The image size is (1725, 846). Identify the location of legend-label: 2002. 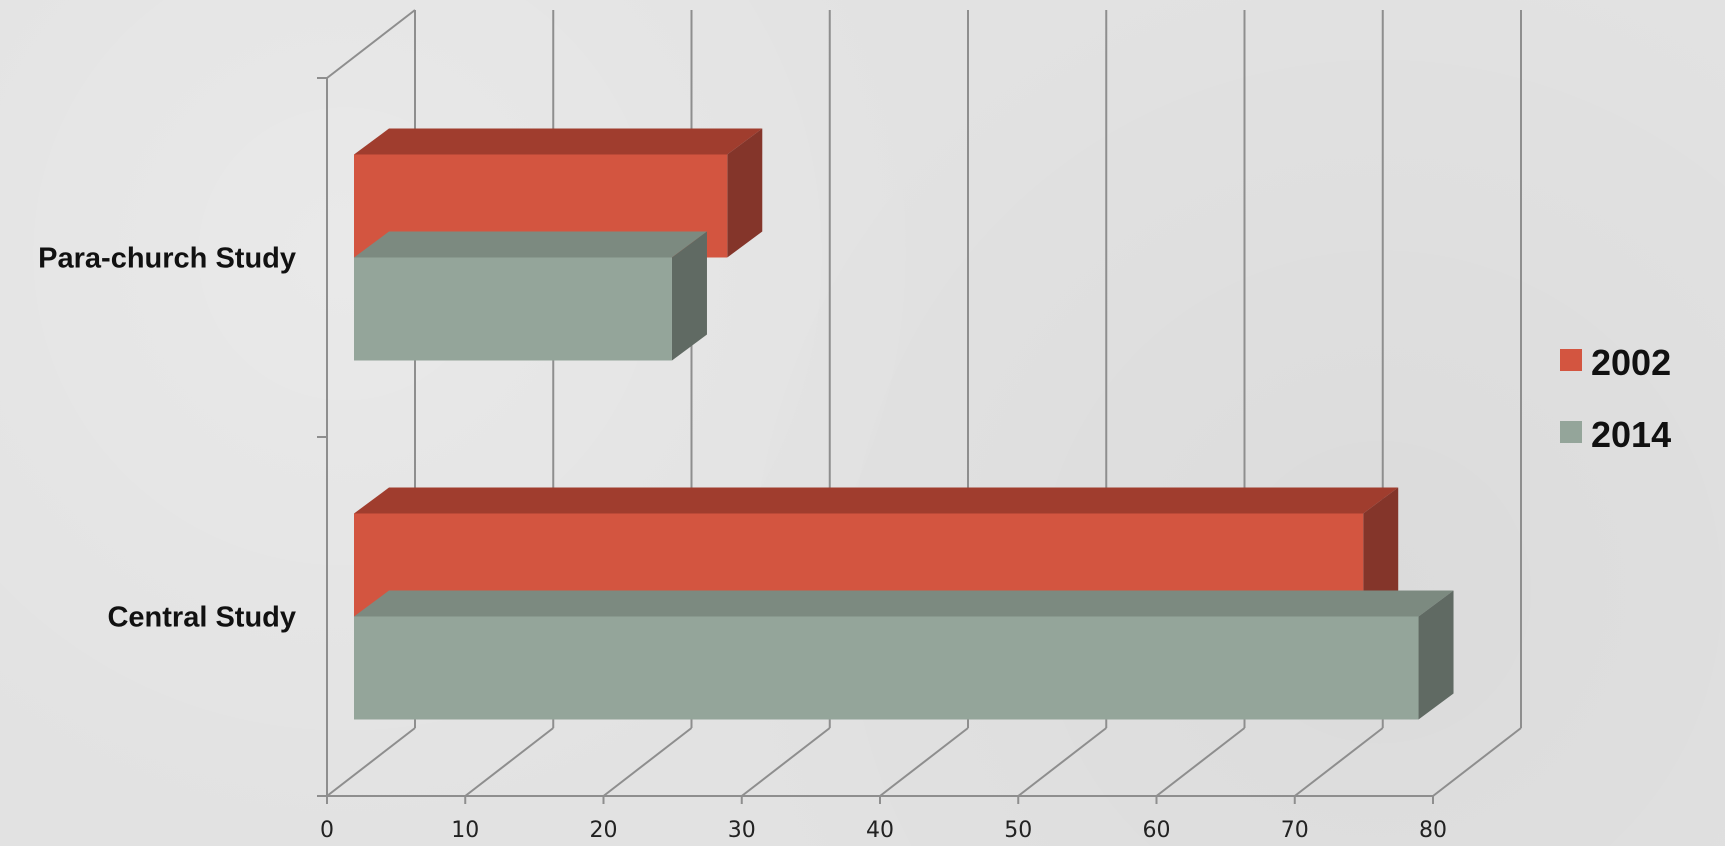
(1631, 362).